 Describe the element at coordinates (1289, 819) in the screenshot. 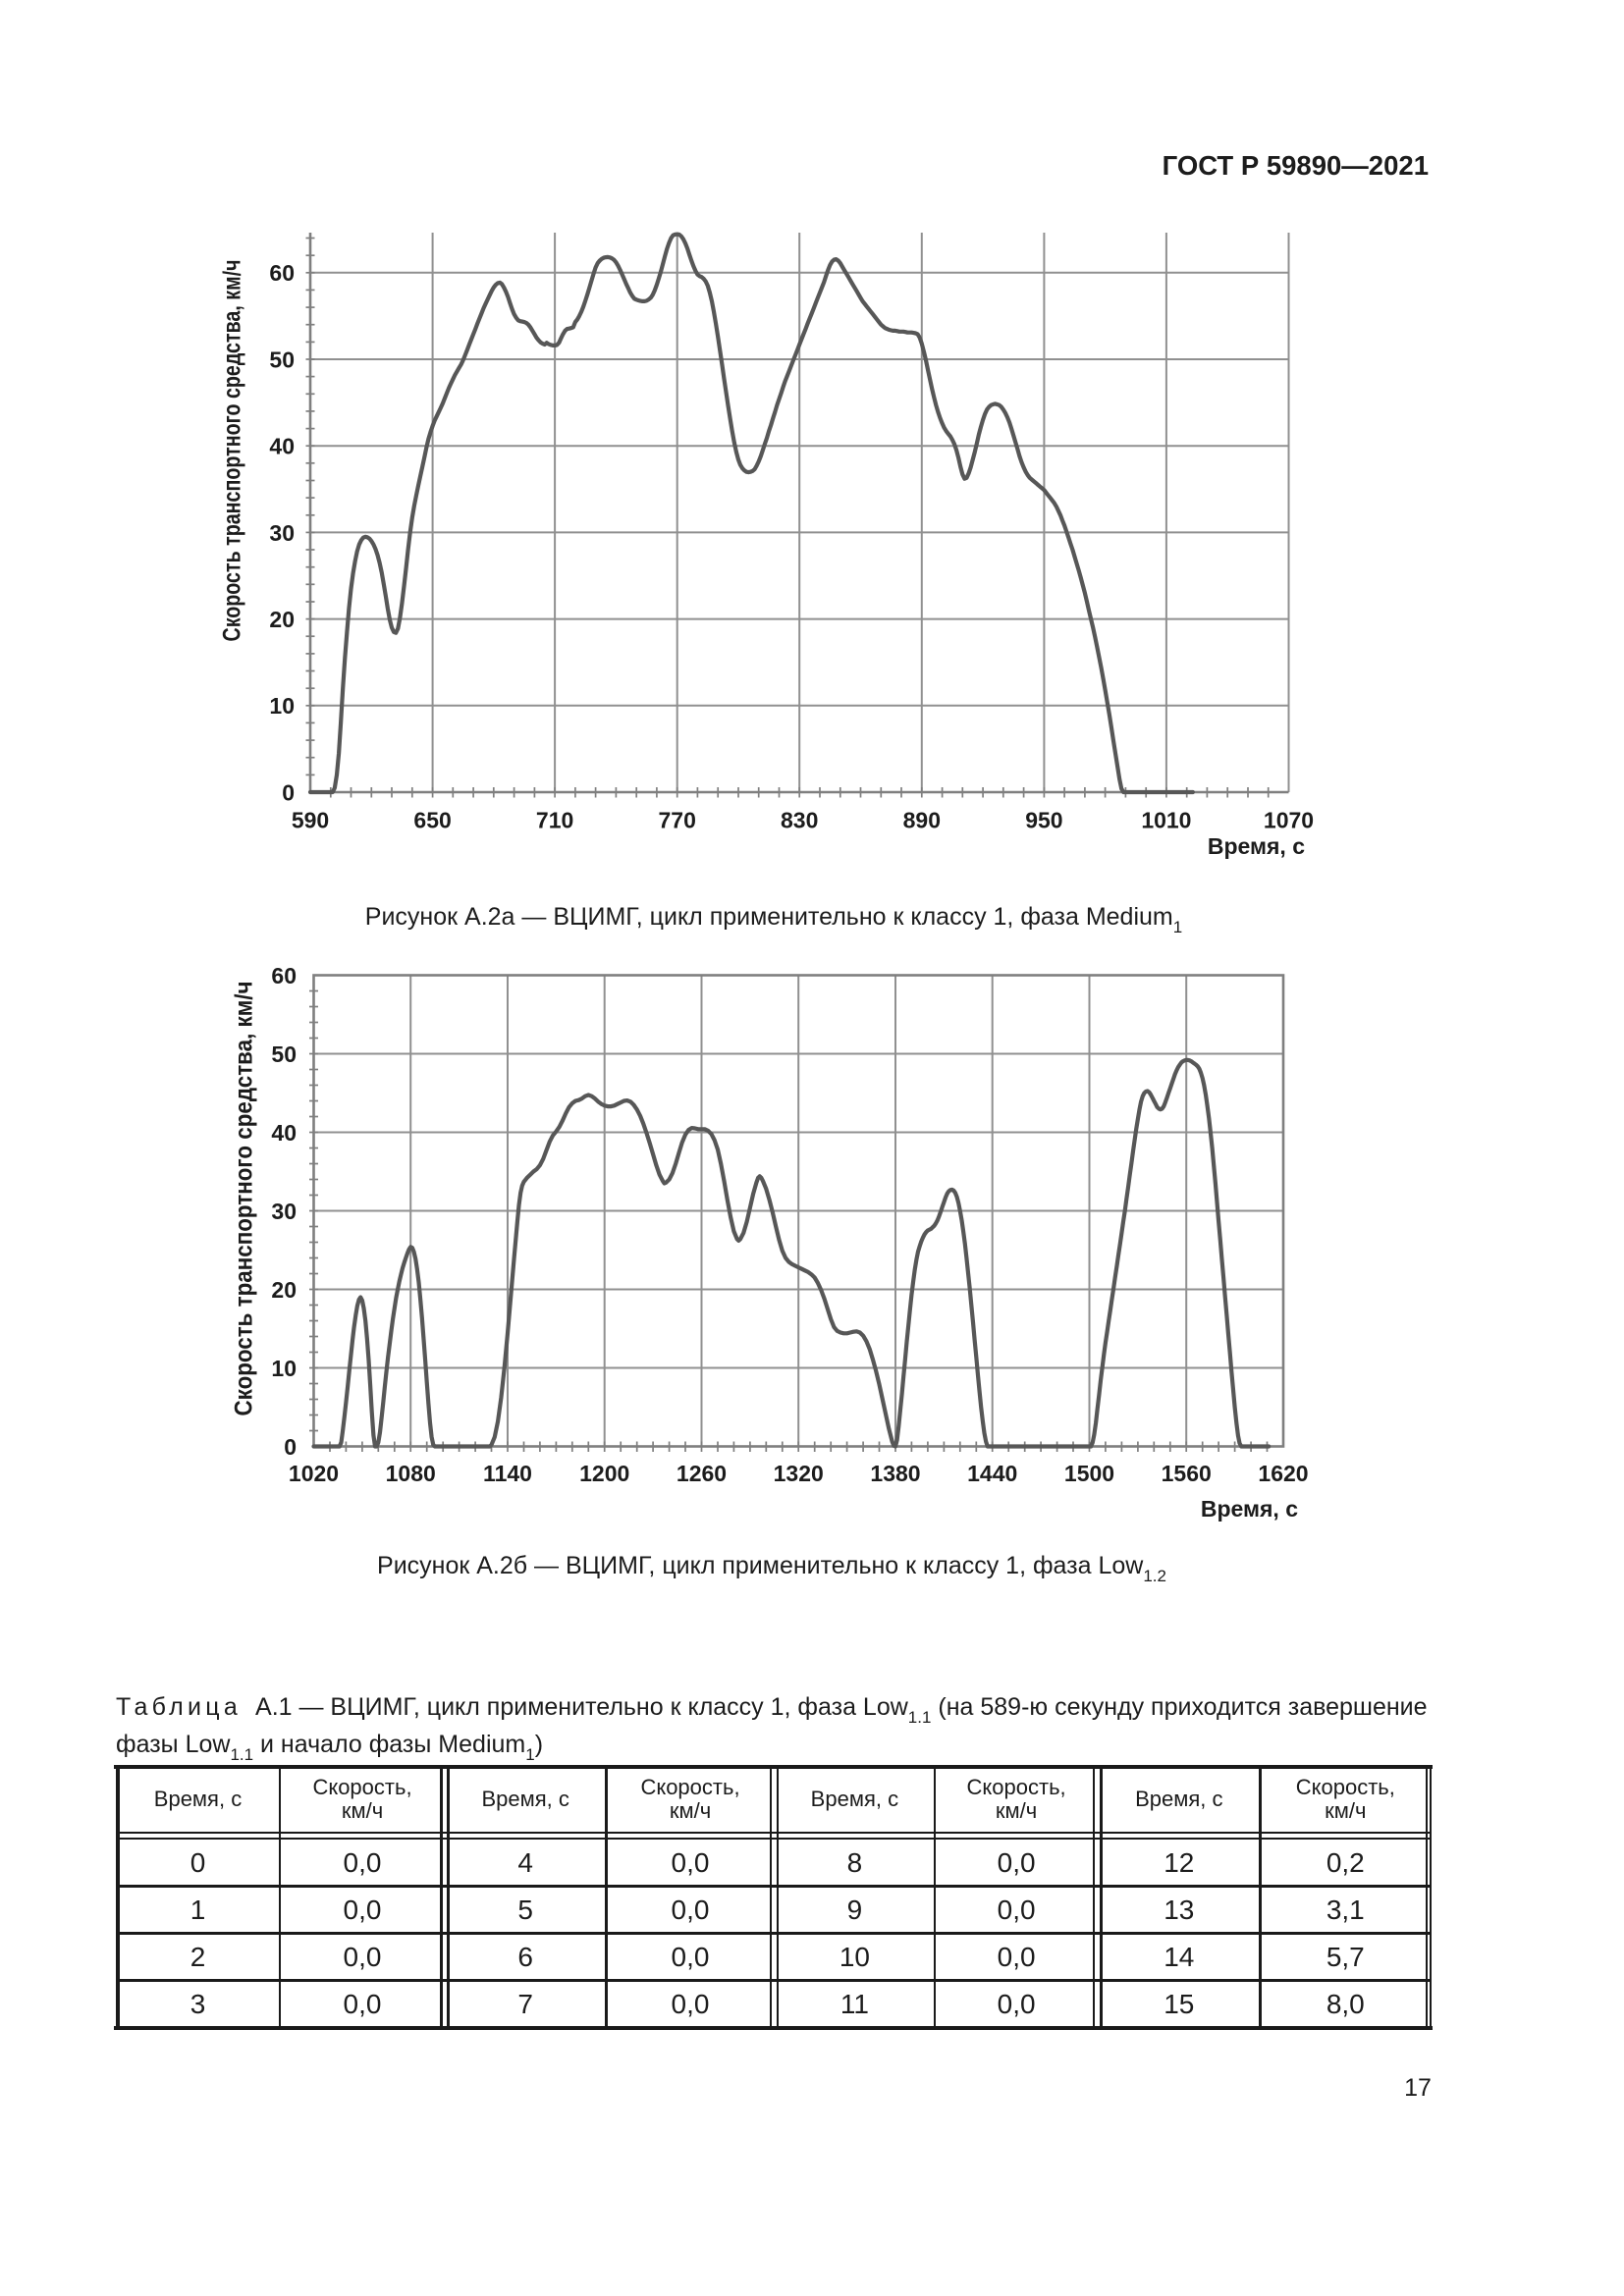

I see `svg-text: 1070` at that location.